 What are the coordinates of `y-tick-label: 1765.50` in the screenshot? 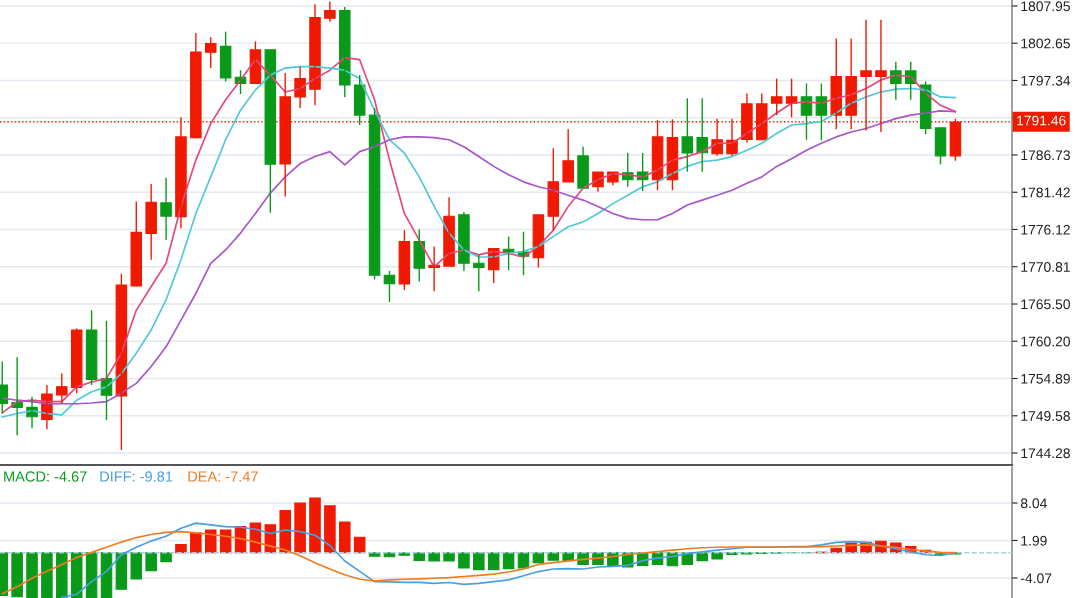 It's located at (1045, 304).